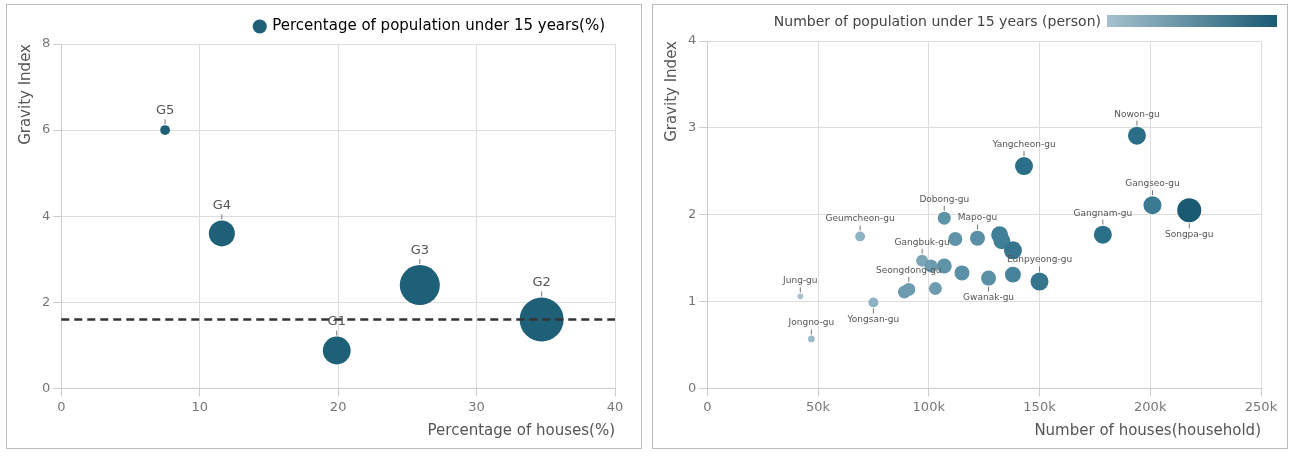 This screenshot has height=457, width=1307. Describe the element at coordinates (873, 319) in the screenshot. I see `annotation: Yongsan-gu` at that location.